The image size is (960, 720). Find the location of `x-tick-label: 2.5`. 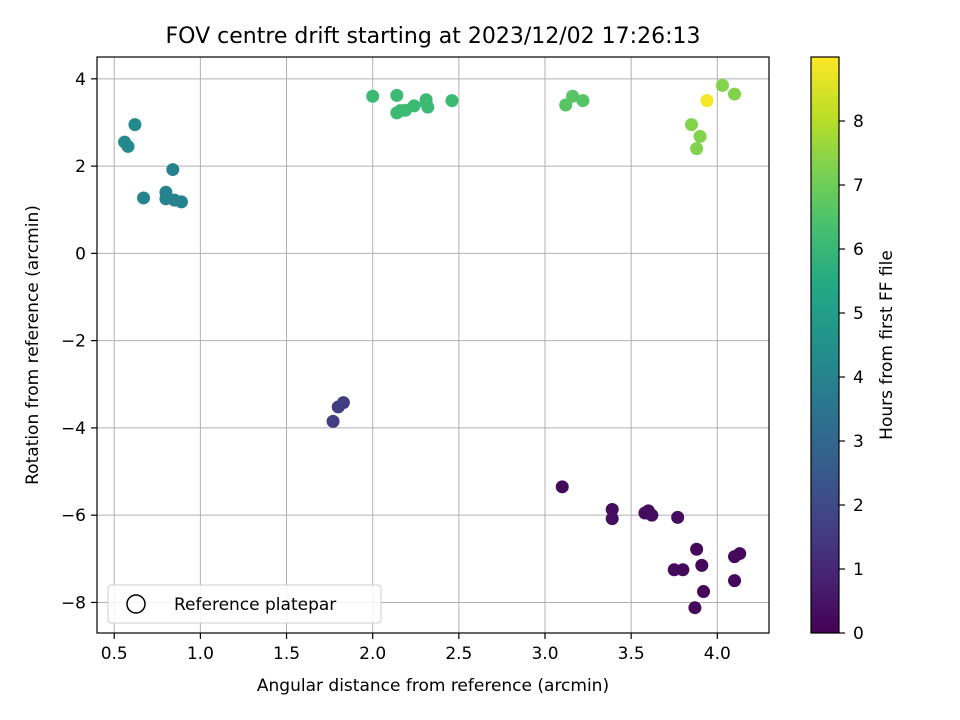

x-tick-label: 2.5 is located at coordinates (458, 654).